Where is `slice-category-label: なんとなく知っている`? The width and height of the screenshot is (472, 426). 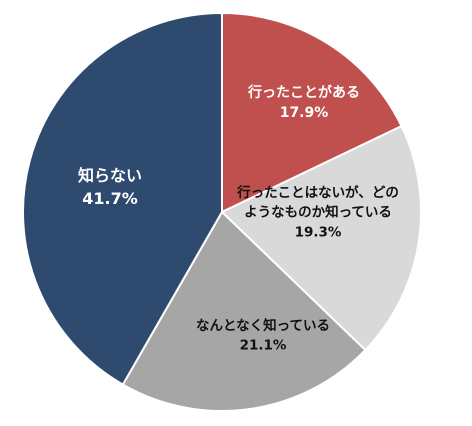
slice-category-label: なんとなく知っている is located at coordinates (263, 325).